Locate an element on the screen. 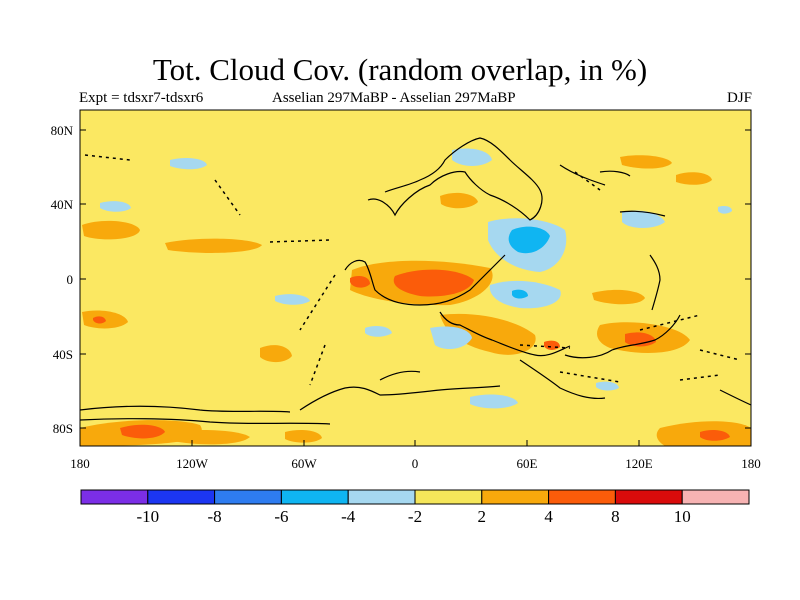 Image resolution: width=800 pixels, height=600 pixels. colorbar-label: -6 is located at coordinates (281, 516).